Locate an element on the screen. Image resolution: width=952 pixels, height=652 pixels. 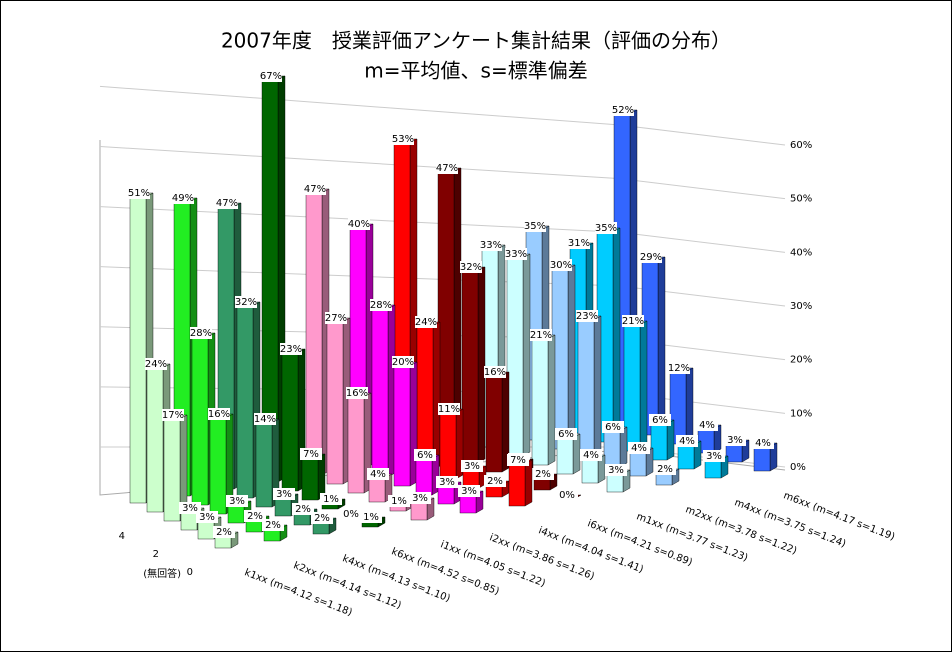
value-label: 32% is located at coordinates (471, 267).